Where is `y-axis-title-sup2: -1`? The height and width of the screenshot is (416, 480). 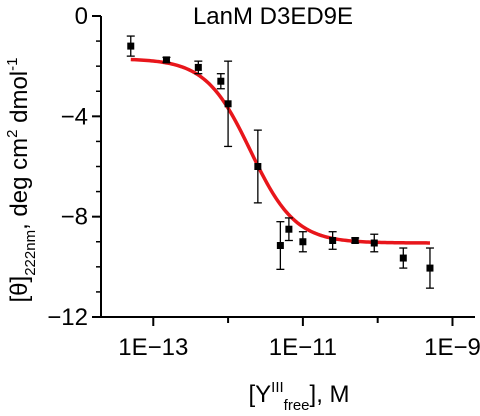 y-axis-title-sup2: -1 is located at coordinates (12, 64).